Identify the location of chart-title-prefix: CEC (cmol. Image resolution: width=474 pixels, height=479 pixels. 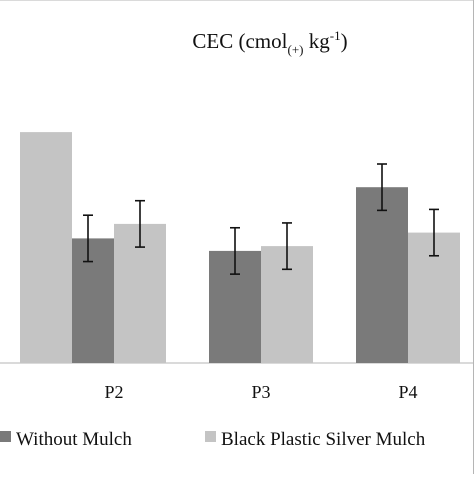
(239, 41).